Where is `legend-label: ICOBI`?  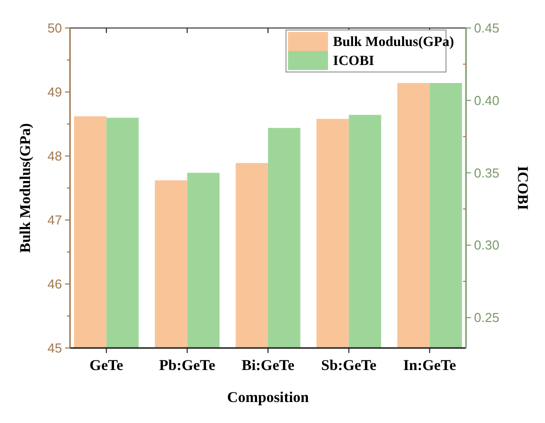
legend-label: ICOBI is located at coordinates (353, 61).